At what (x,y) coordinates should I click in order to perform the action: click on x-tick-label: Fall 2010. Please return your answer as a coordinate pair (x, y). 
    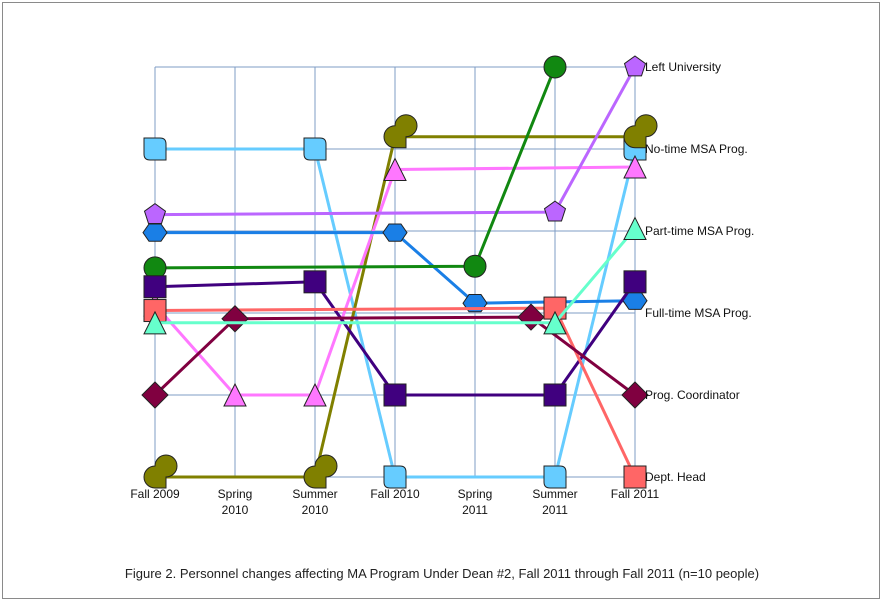
    Looking at the image, I should click on (395, 494).